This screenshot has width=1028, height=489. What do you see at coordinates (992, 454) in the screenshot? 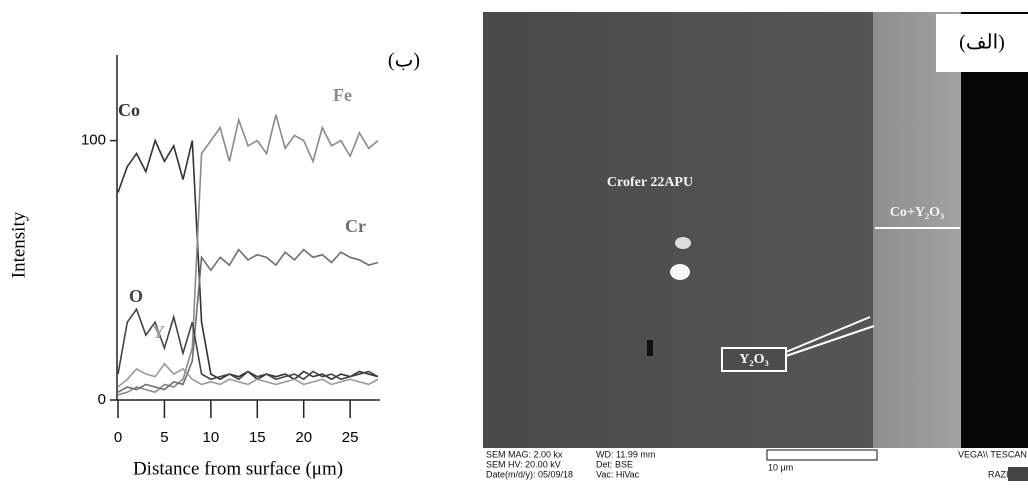
I see `brand: VEGA\\ TESCAN` at bounding box center [992, 454].